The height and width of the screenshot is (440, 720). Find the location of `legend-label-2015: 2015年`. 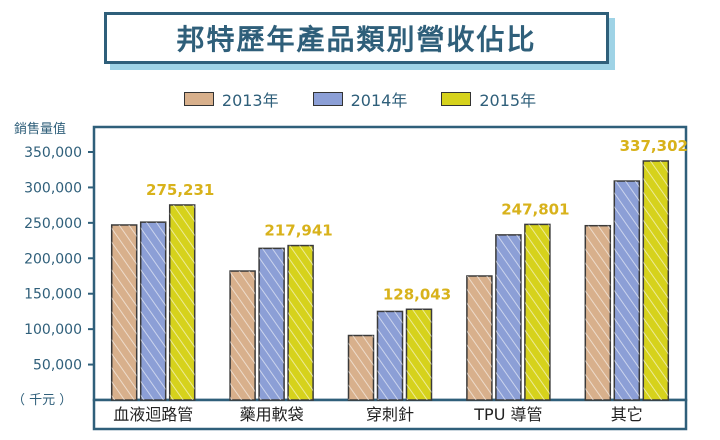

legend-label-2015: 2015年 is located at coordinates (508, 100).